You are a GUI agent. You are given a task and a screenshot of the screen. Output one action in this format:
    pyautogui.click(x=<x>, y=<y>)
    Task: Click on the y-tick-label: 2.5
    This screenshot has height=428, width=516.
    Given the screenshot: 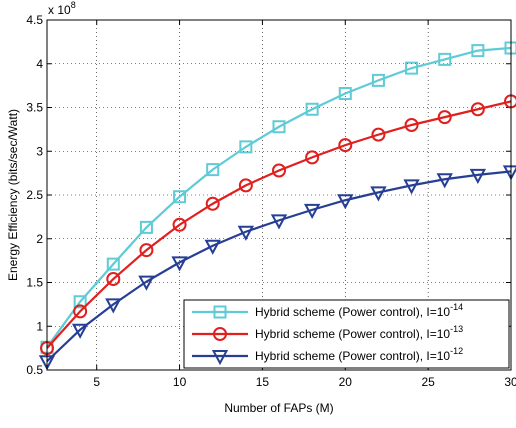 What is the action you would take?
    pyautogui.click(x=34, y=195)
    